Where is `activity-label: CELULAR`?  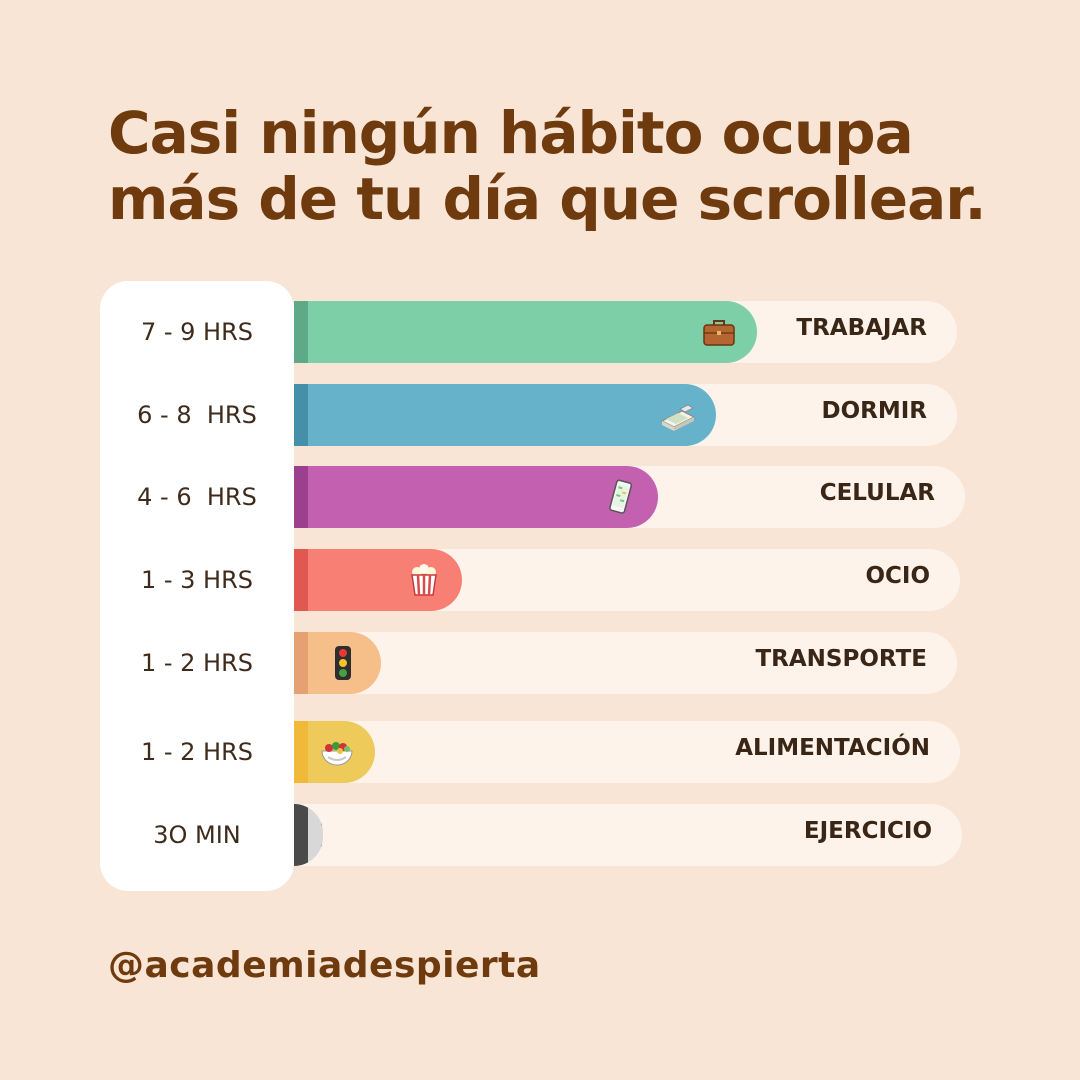 activity-label: CELULAR is located at coordinates (877, 493).